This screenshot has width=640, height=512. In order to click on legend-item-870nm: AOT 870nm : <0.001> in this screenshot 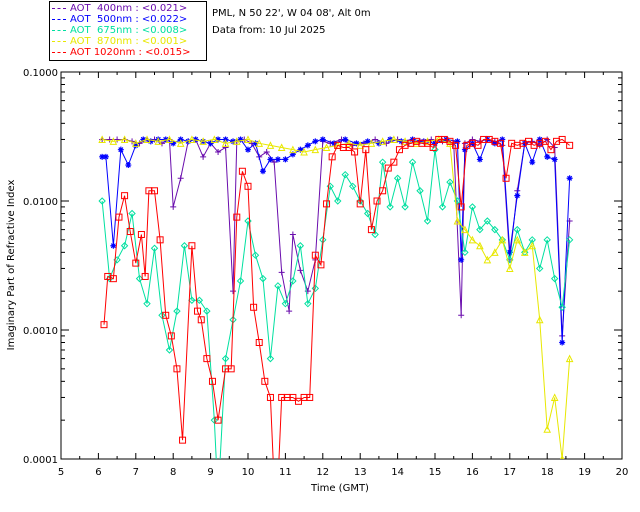, I will do `click(119, 41)`.